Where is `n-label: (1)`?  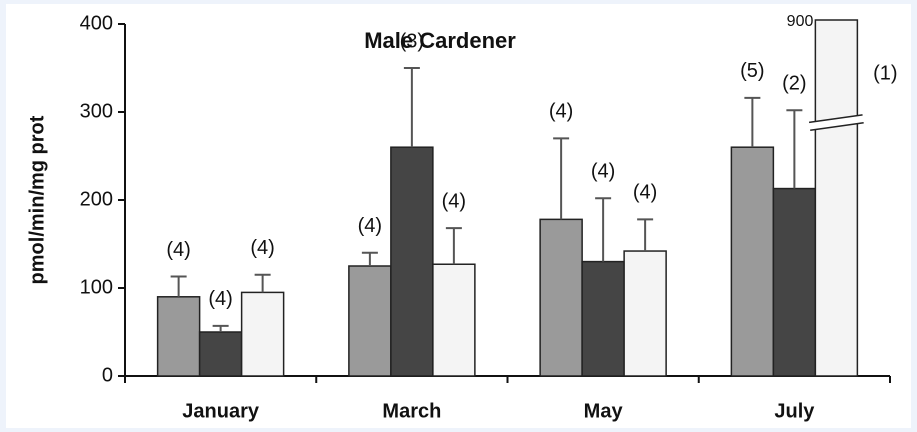 n-label: (1) is located at coordinates (885, 73).